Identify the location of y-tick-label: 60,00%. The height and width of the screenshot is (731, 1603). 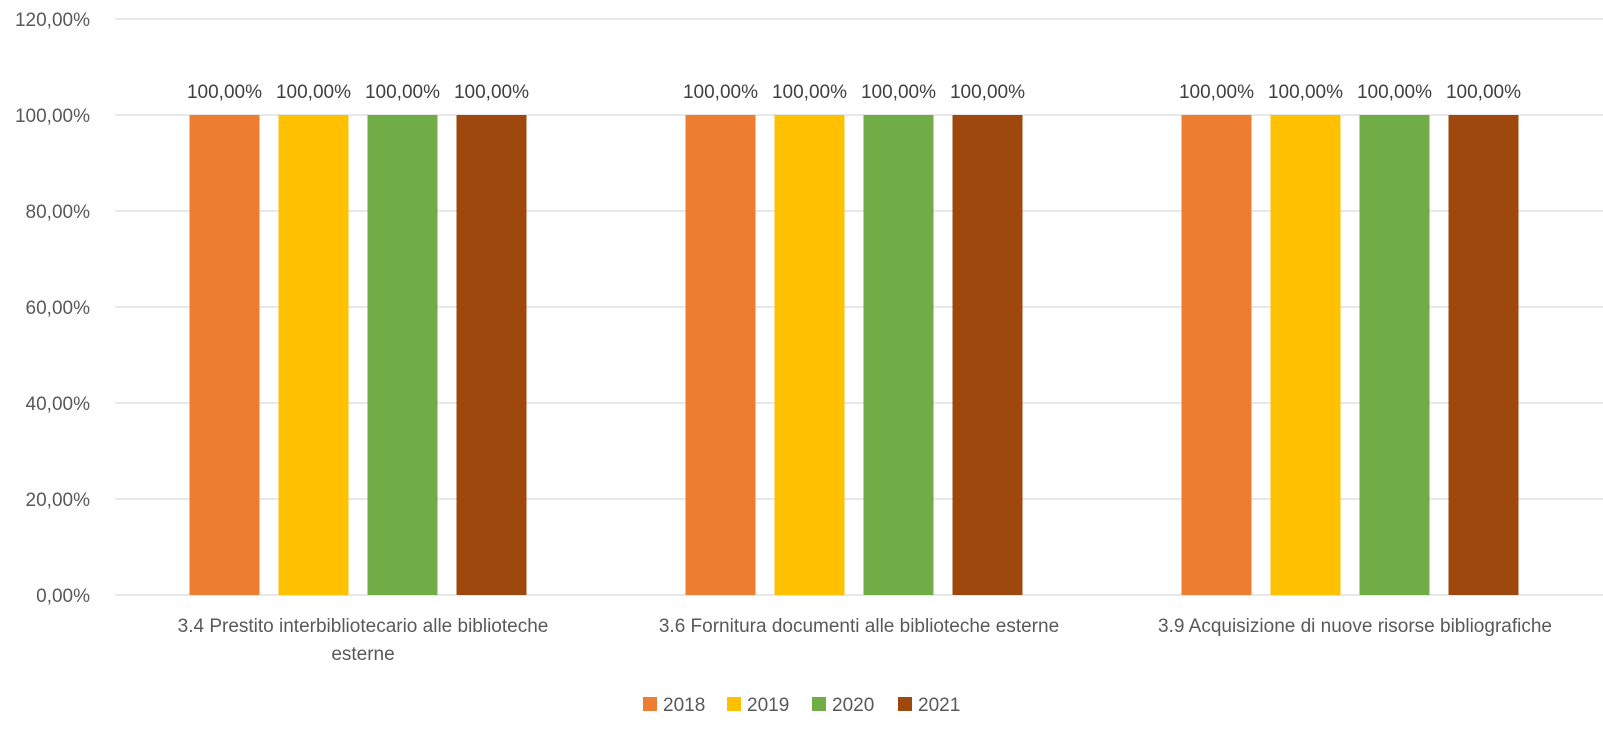
(58, 308).